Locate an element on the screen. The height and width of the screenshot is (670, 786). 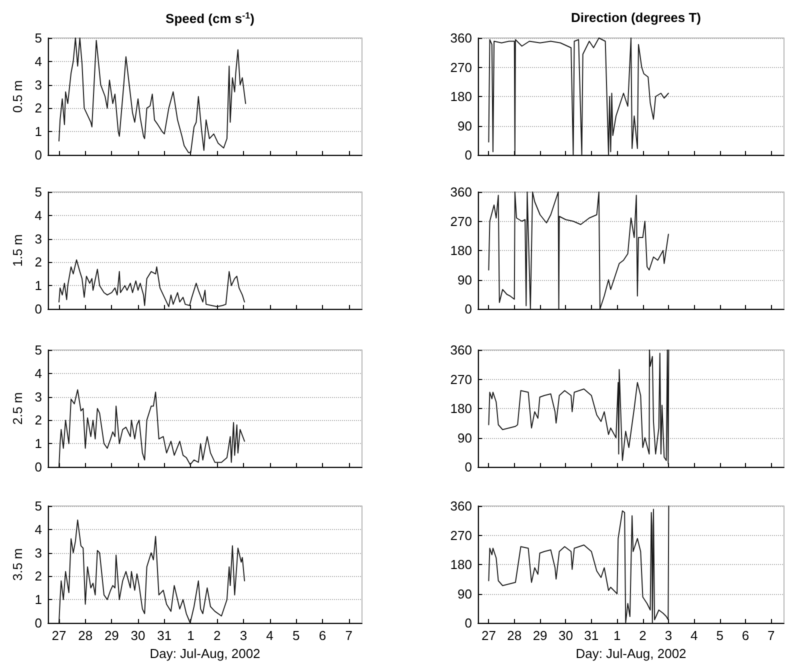
y-axis-title: 3.5 m is located at coordinates (17, 564).